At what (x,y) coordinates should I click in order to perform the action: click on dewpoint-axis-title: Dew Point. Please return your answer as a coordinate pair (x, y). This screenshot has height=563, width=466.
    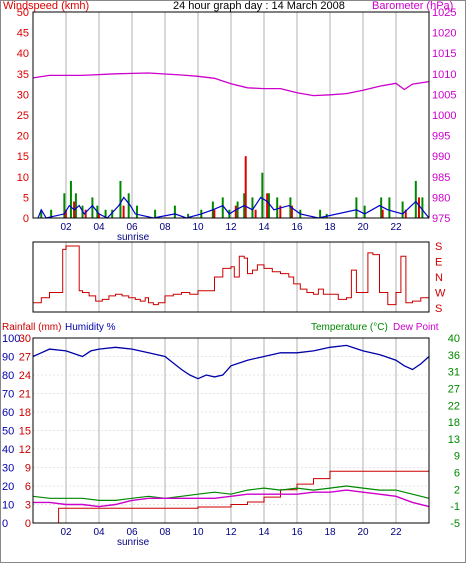
    Looking at the image, I should click on (416, 327).